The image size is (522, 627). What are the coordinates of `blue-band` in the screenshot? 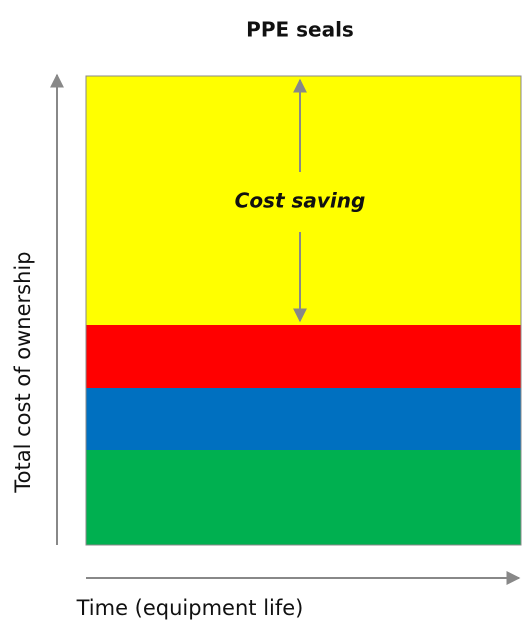 It's located at (303, 419).